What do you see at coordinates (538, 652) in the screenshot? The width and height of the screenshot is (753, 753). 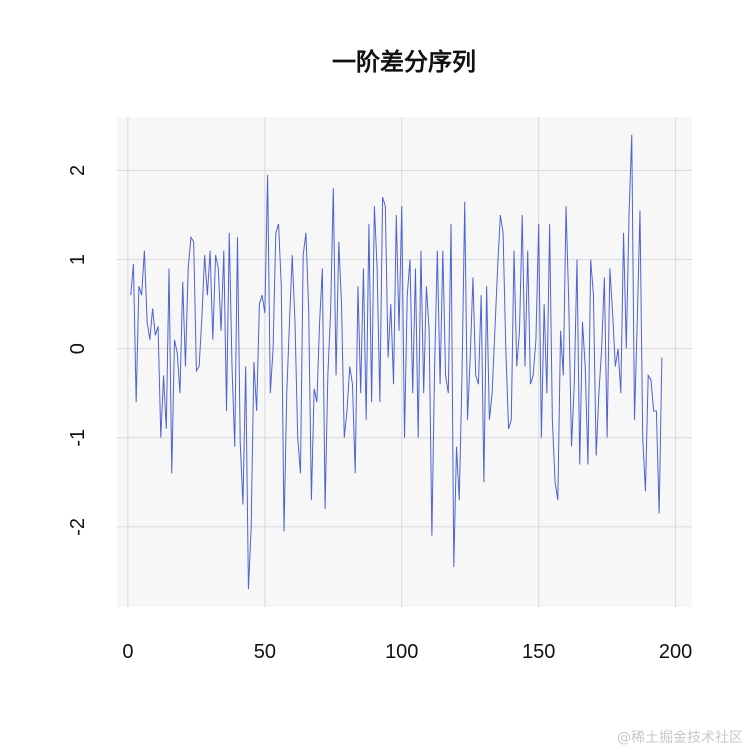 I see `x-tick-label: 150` at bounding box center [538, 652].